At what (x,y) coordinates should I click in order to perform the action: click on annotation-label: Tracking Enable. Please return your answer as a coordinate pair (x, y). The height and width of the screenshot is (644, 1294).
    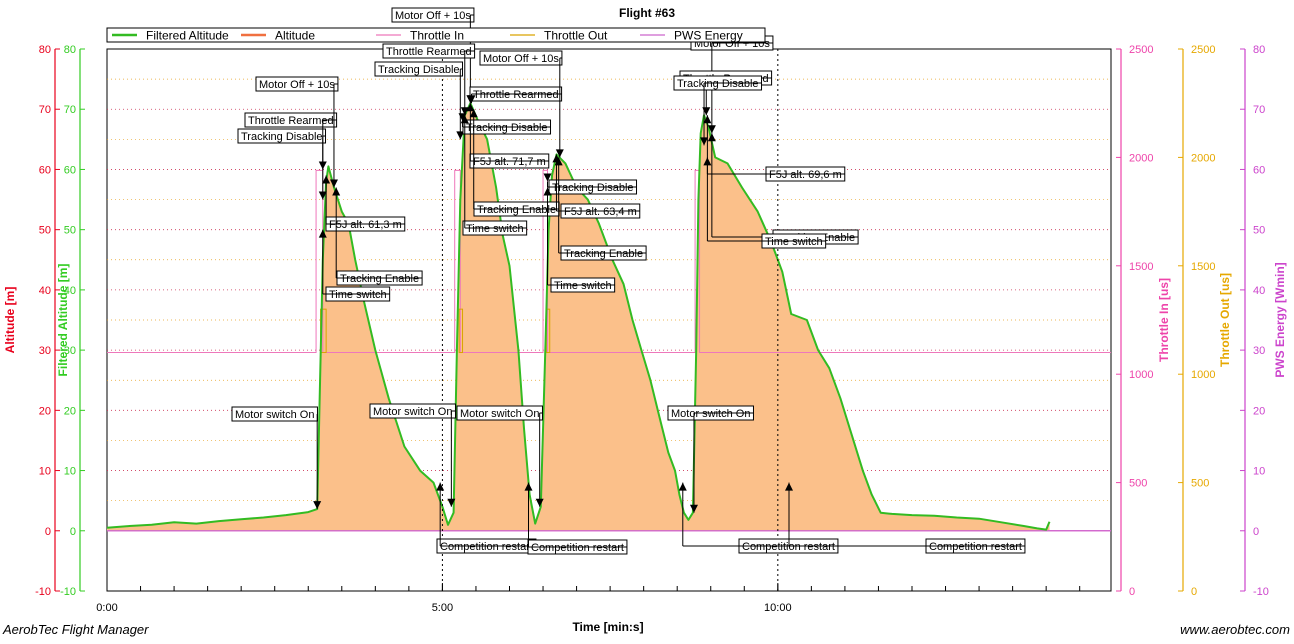
    Looking at the image, I should click on (379, 279).